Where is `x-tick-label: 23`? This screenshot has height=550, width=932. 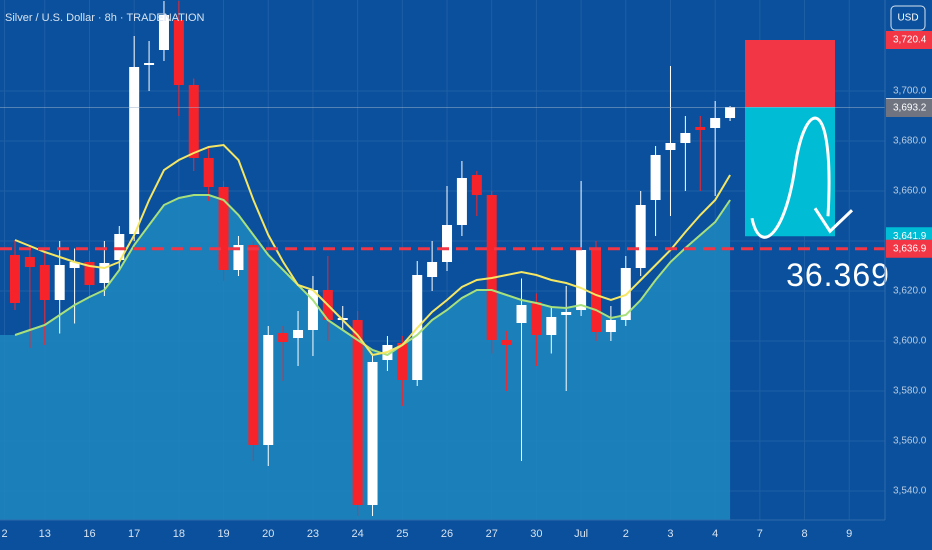
x-tick-label: 23 is located at coordinates (313, 534).